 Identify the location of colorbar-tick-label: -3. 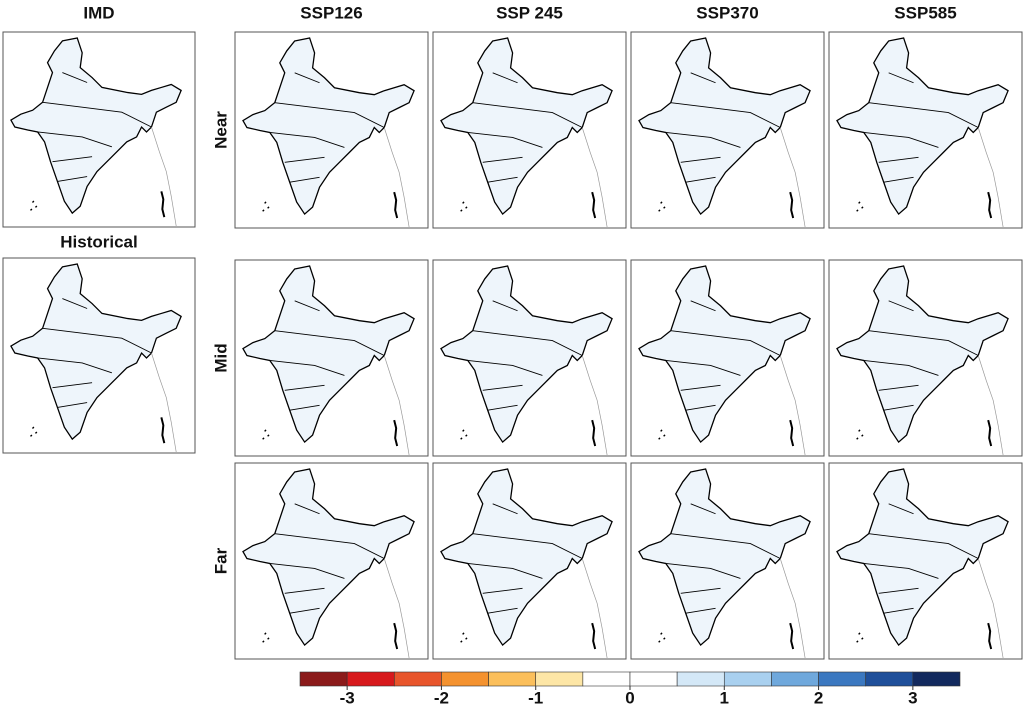
(347, 697).